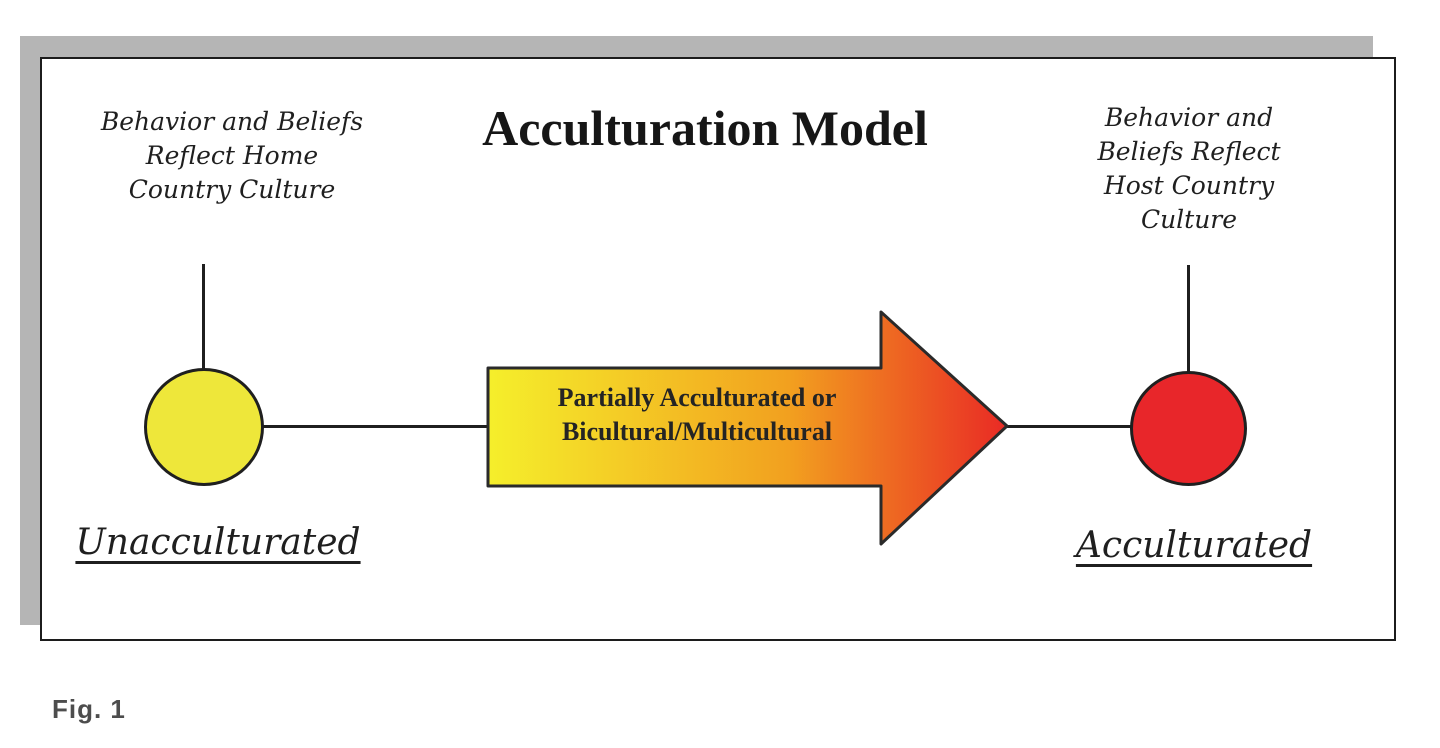 Image resolution: width=1440 pixels, height=748 pixels. I want to click on unacculturated-node, so click(204, 427).